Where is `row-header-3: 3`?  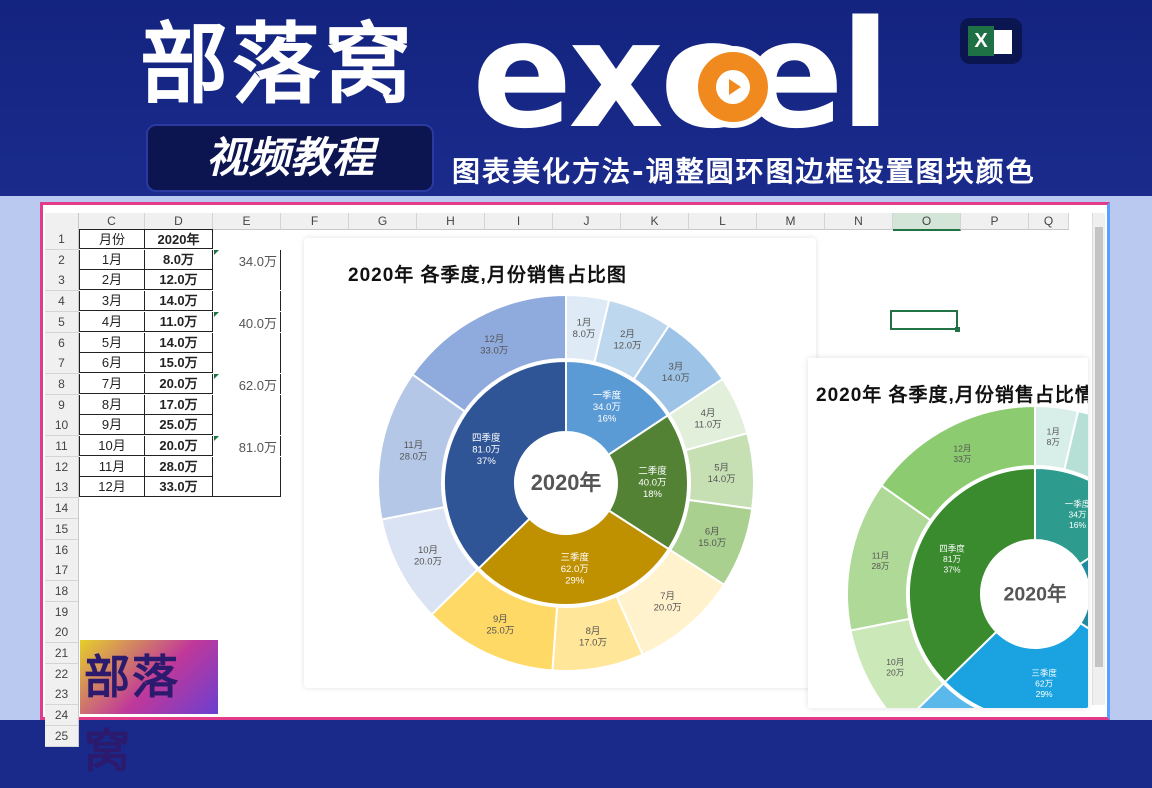
row-header-3: 3 is located at coordinates (62, 281).